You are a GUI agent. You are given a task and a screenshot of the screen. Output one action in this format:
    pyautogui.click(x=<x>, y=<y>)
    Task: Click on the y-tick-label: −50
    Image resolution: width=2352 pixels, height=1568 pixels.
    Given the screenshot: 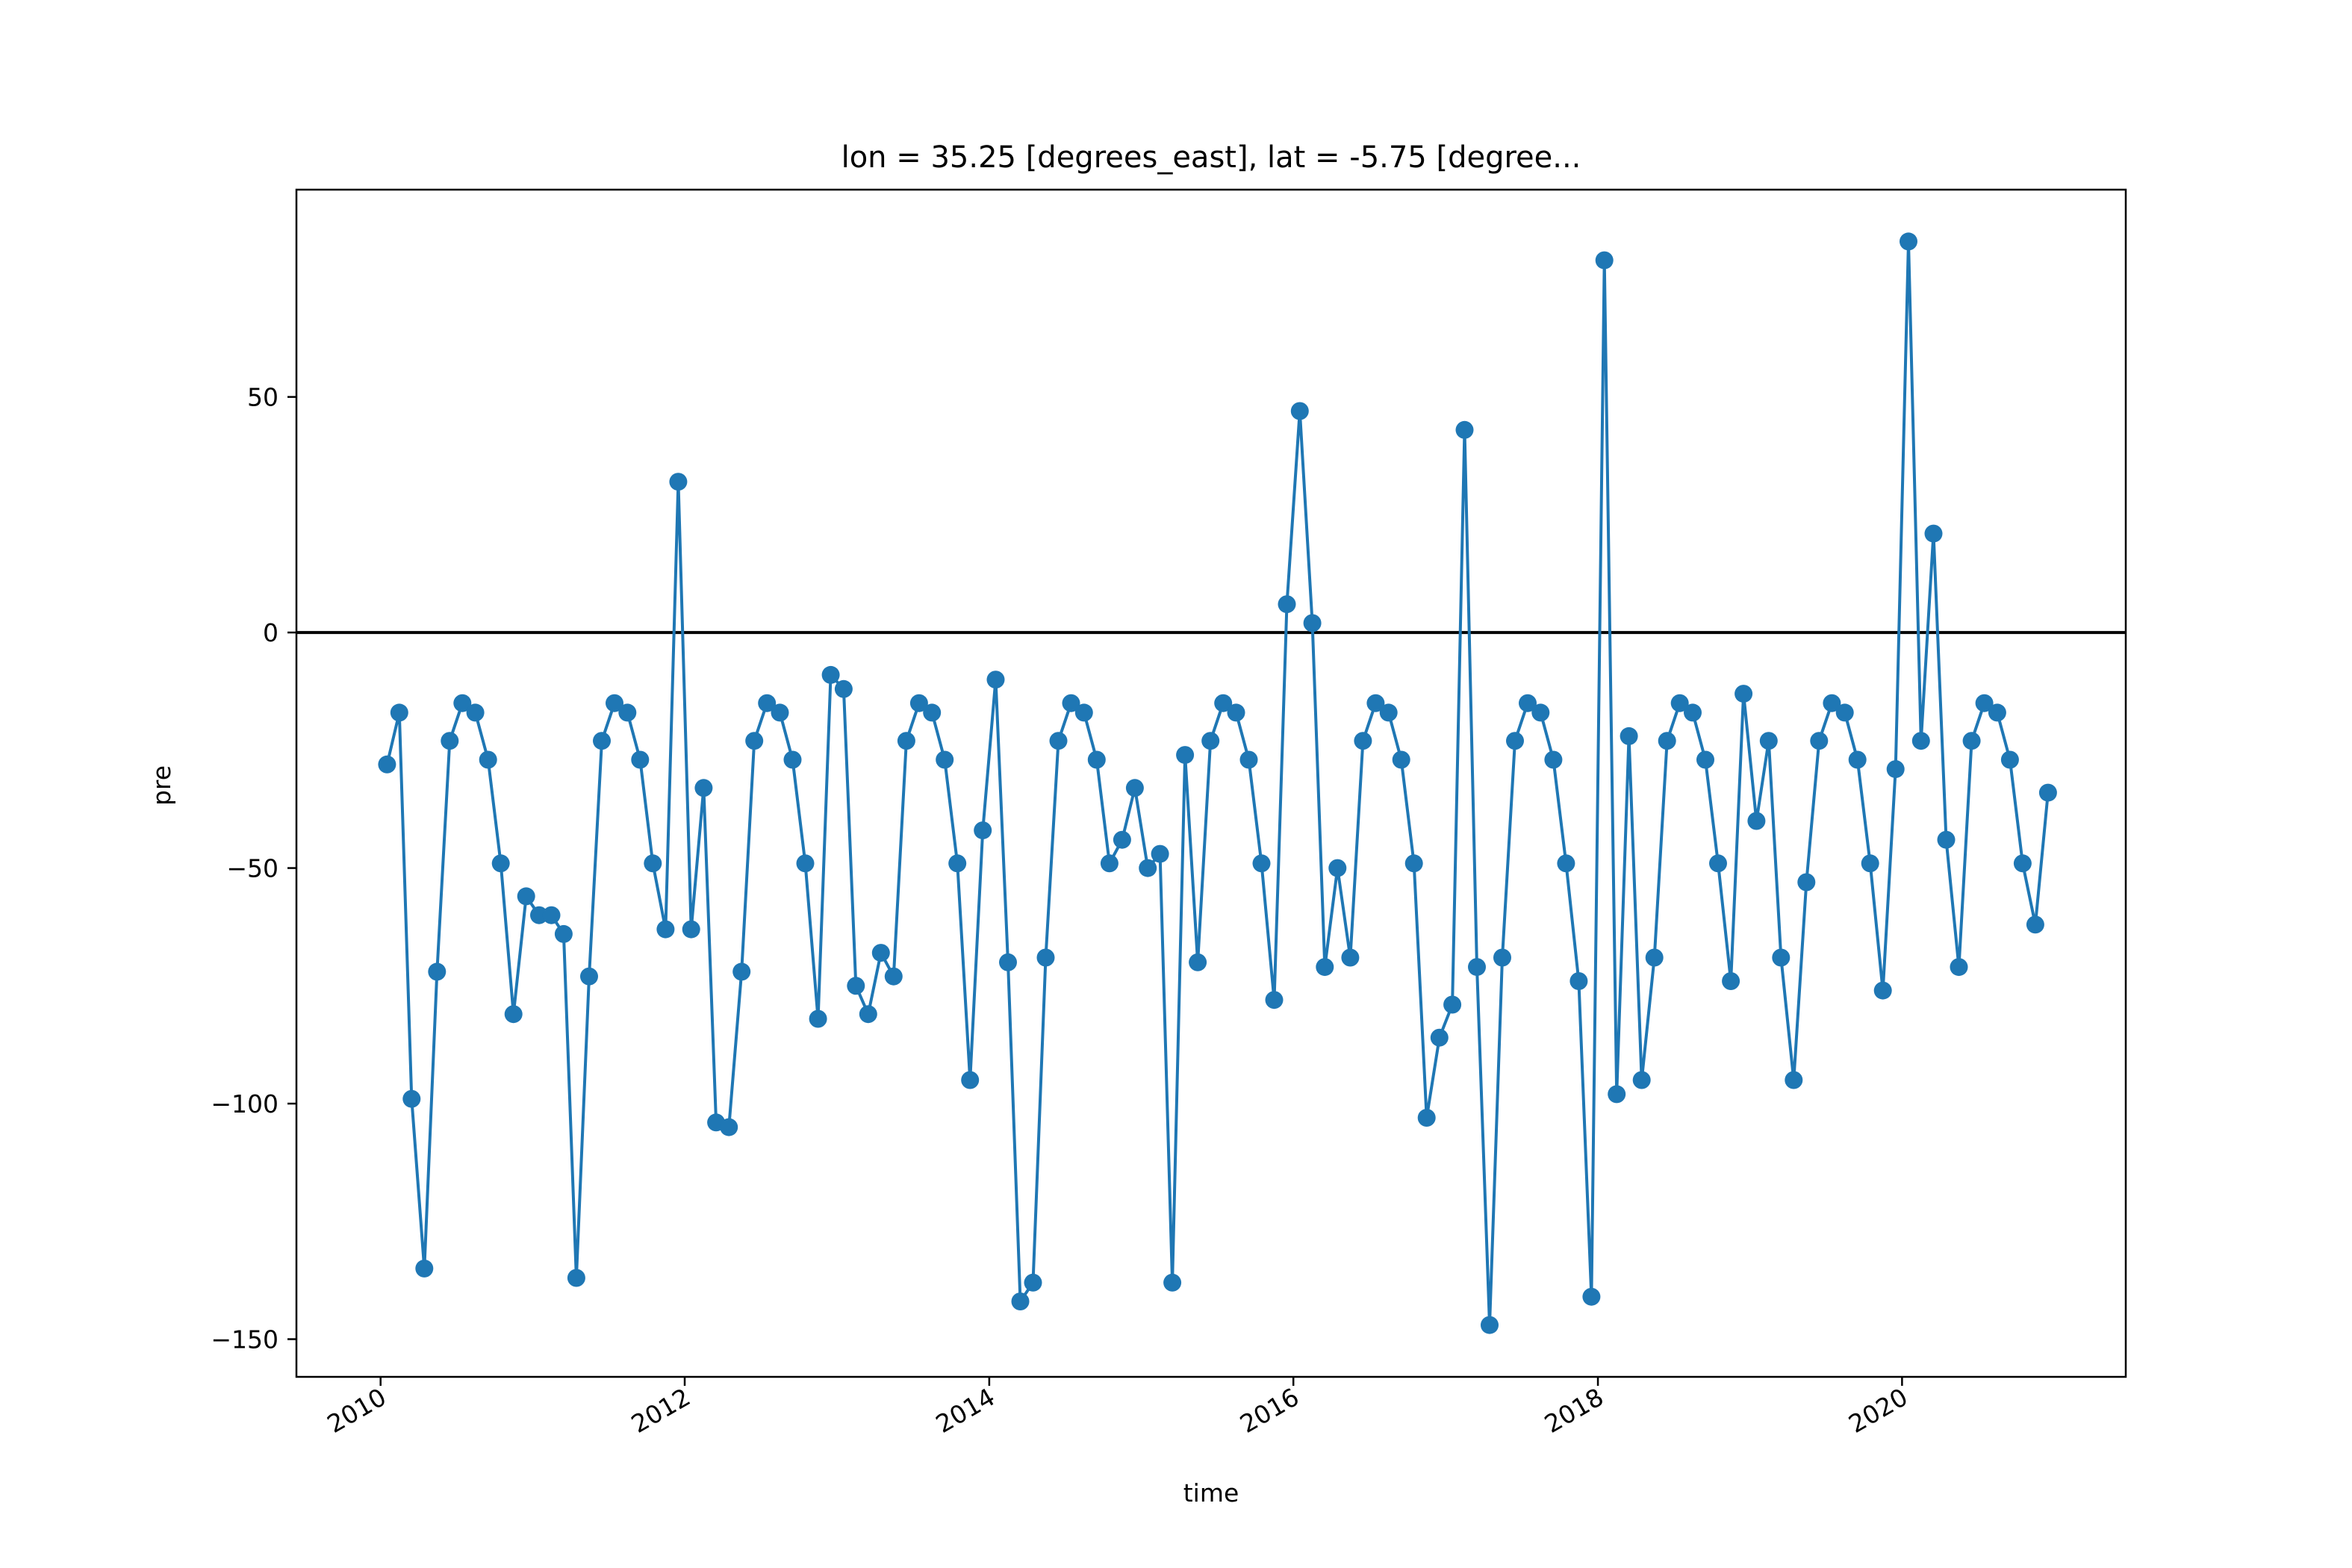 What is the action you would take?
    pyautogui.click(x=252, y=868)
    